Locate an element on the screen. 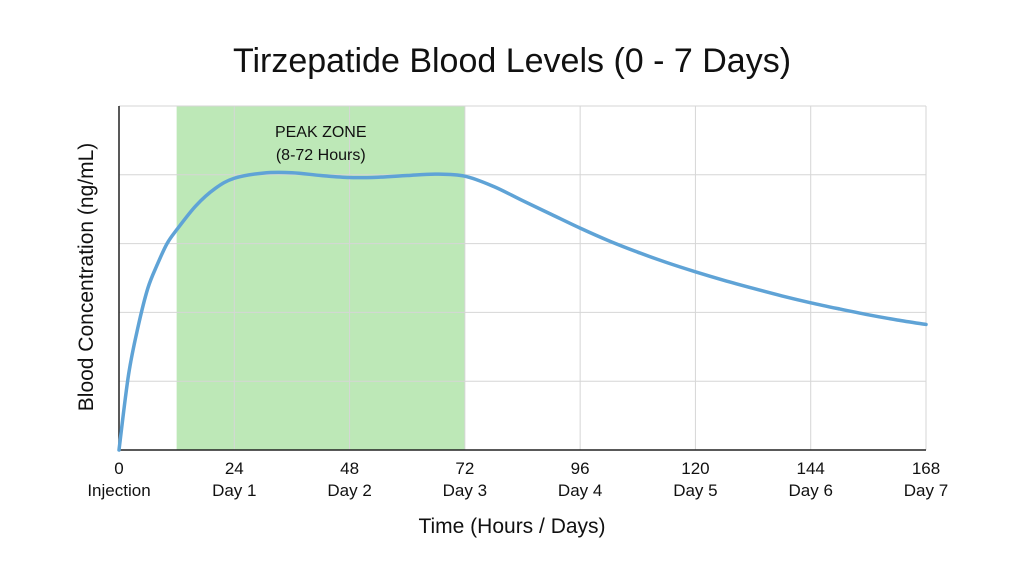 The height and width of the screenshot is (572, 1024). chart-title: Tirzepatide Blood Levels (0 - 7 Days) is located at coordinates (512, 61).